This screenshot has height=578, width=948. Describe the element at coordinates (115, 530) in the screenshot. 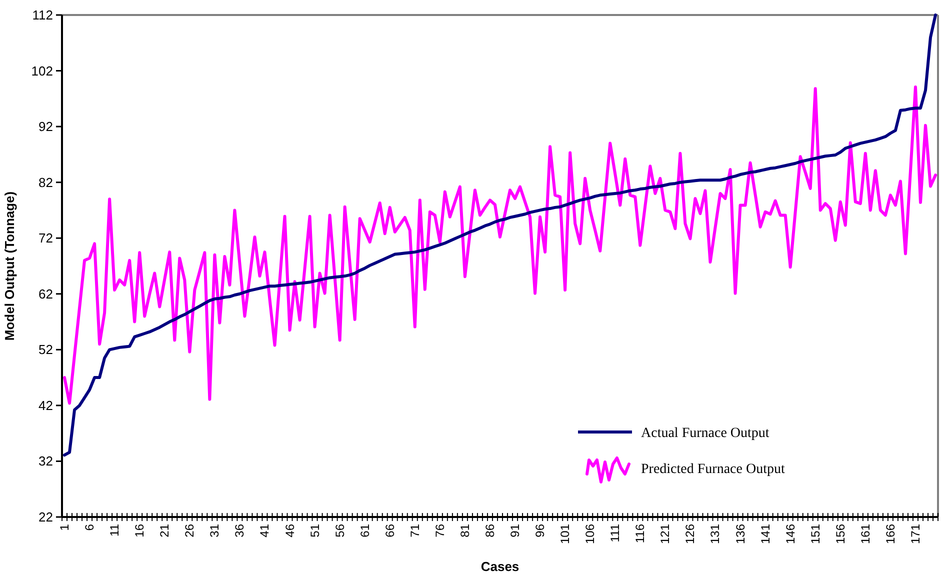

I see `x-tick-label: 11` at that location.